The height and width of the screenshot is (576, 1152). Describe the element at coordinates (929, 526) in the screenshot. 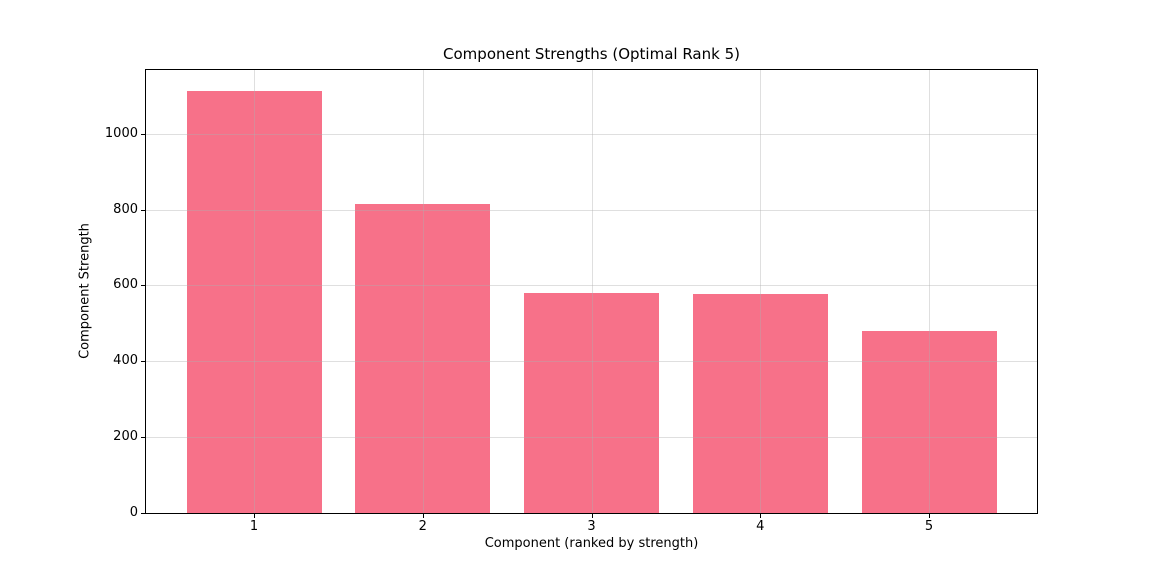

I see `x-tick-label: 5` at that location.